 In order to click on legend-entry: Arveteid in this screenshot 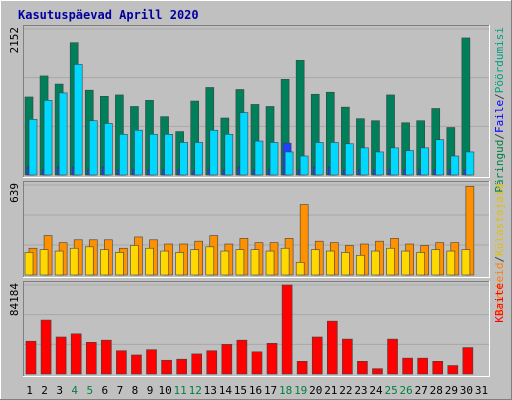, I will do `click(499, 288)`.